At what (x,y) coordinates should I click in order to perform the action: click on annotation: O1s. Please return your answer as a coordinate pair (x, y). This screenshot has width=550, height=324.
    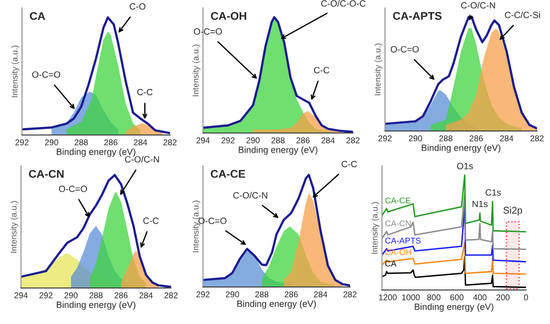
    Looking at the image, I should click on (465, 166).